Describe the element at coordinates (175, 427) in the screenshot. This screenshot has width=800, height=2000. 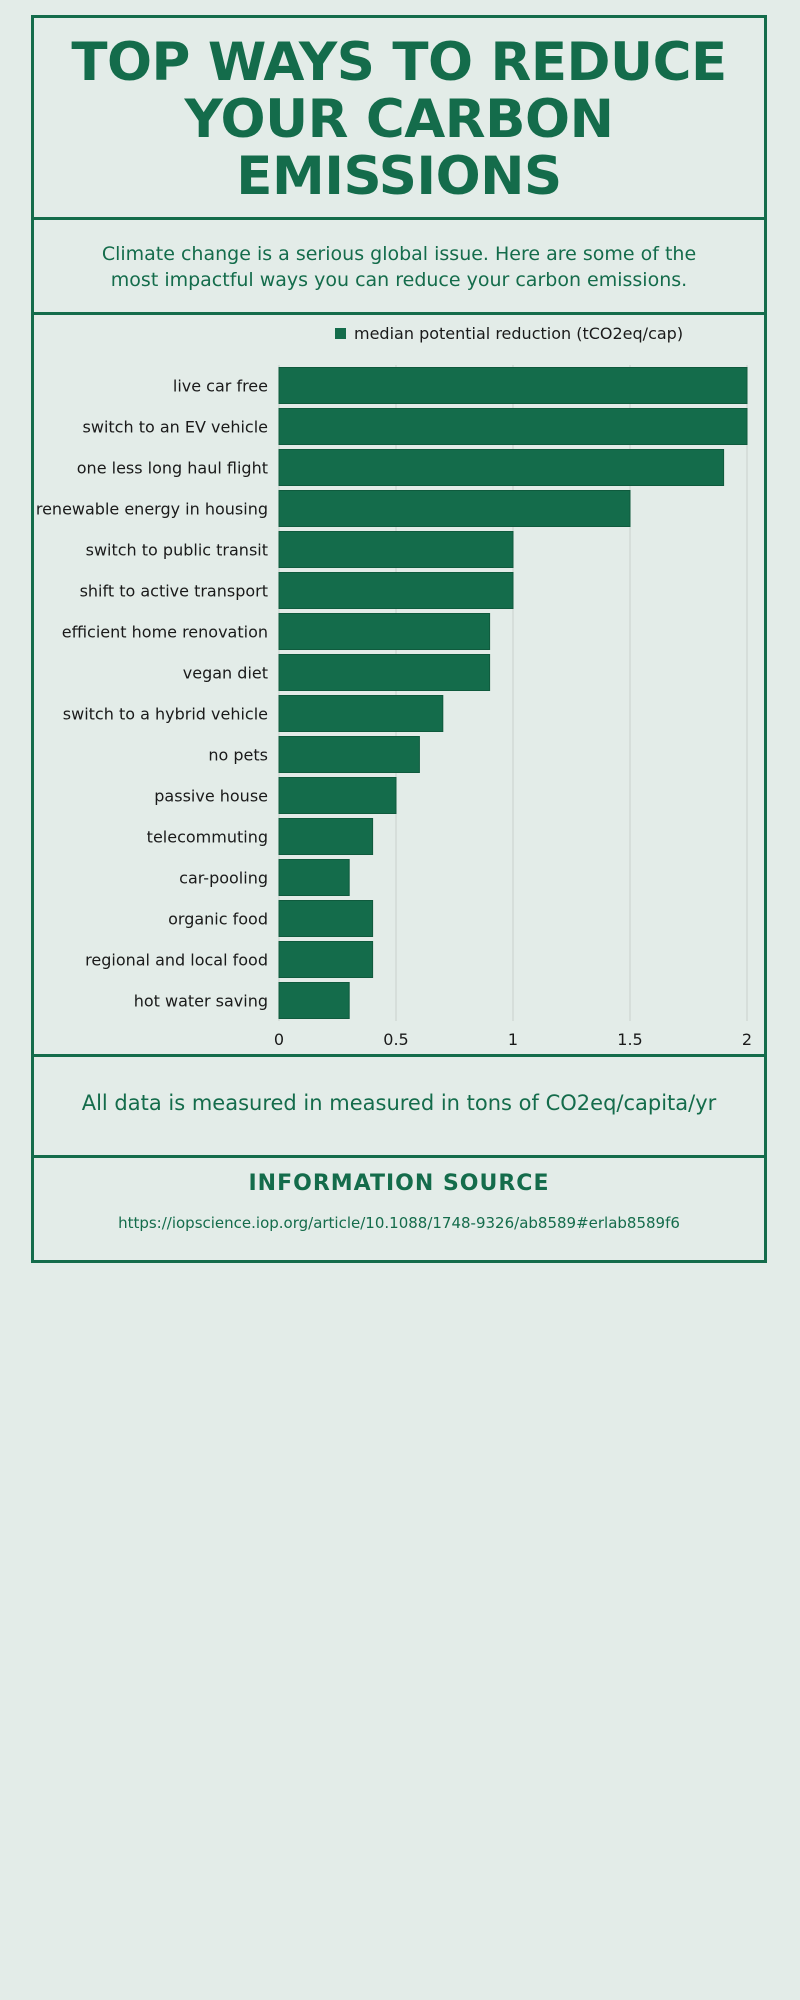
I see `category-label: switch to an EV vehicle` at that location.